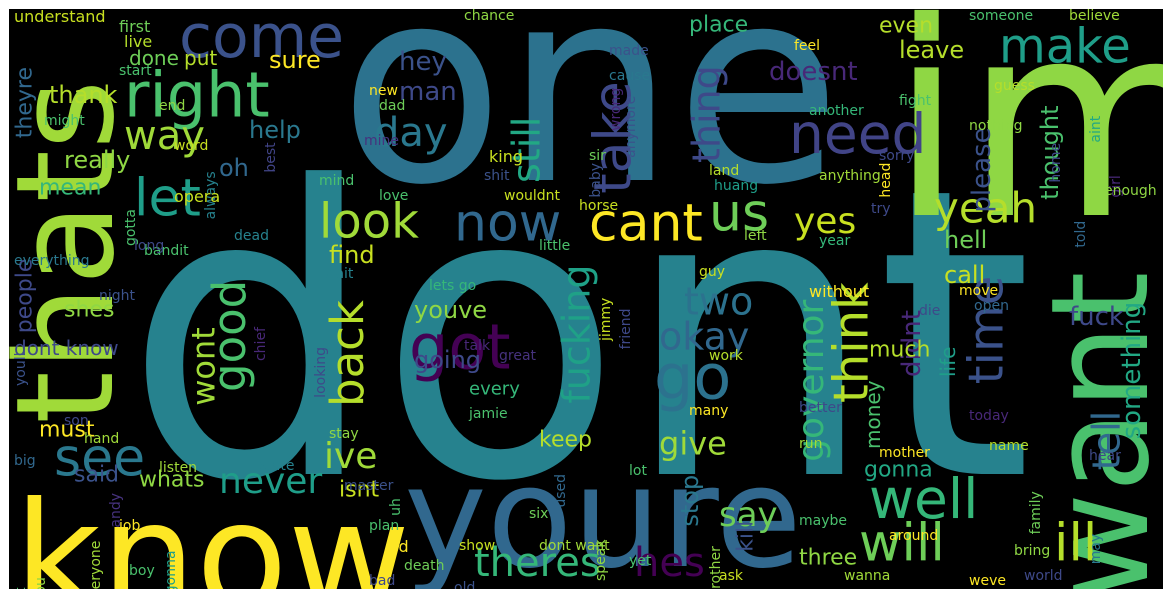  What do you see at coordinates (596, 180) in the screenshot?
I see `word-baby: baby` at bounding box center [596, 180].